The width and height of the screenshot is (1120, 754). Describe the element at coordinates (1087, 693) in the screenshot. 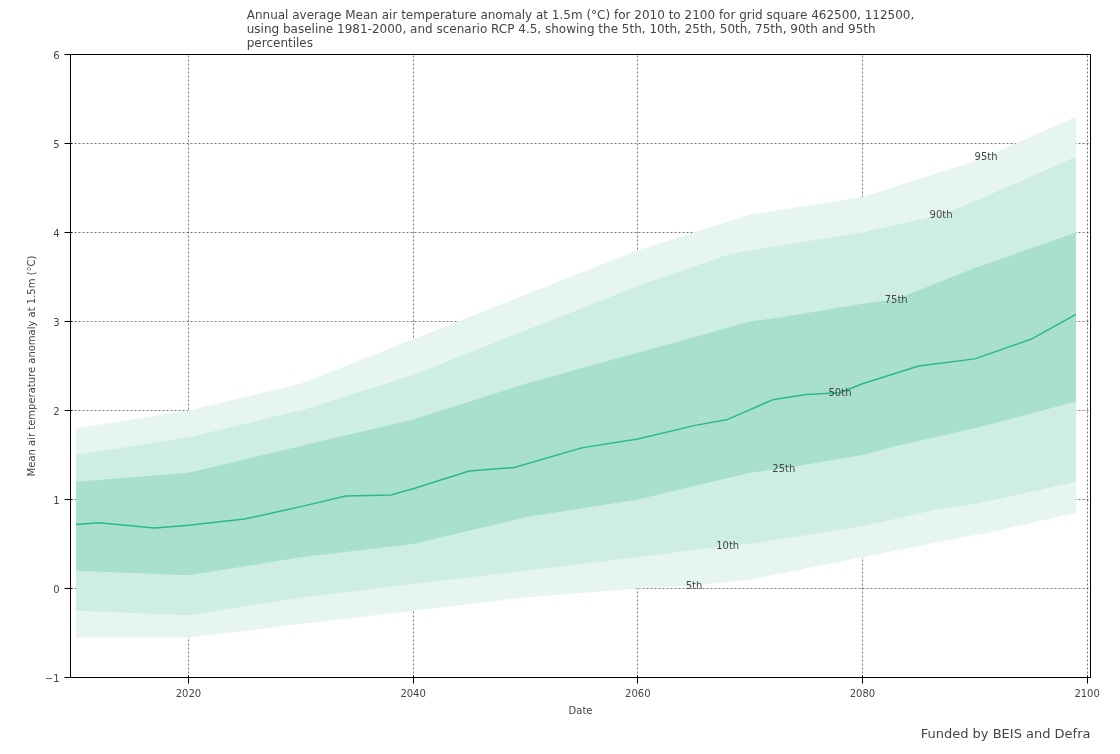

I see `x-tick-label: 2100` at that location.